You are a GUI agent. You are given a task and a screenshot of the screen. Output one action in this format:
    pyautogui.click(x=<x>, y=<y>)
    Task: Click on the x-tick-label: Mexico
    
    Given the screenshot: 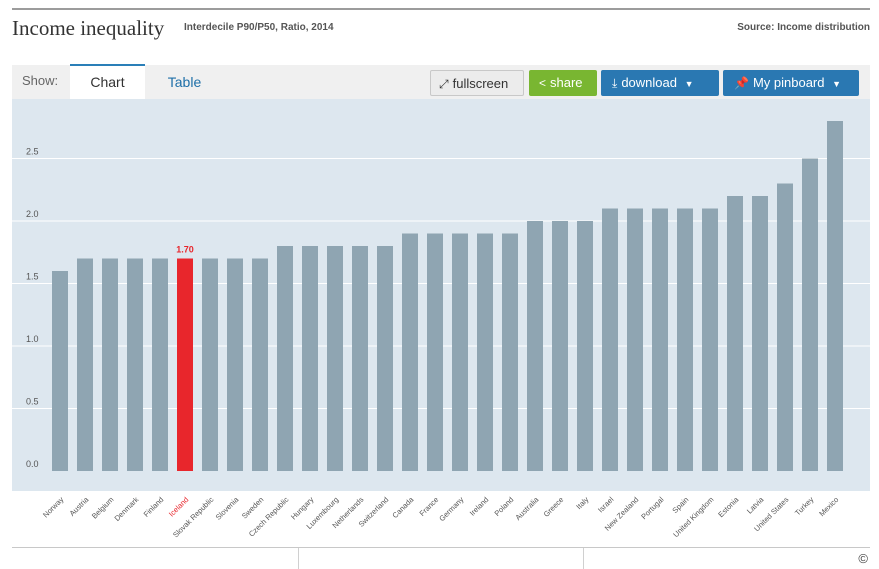 What is the action you would take?
    pyautogui.click(x=828, y=506)
    